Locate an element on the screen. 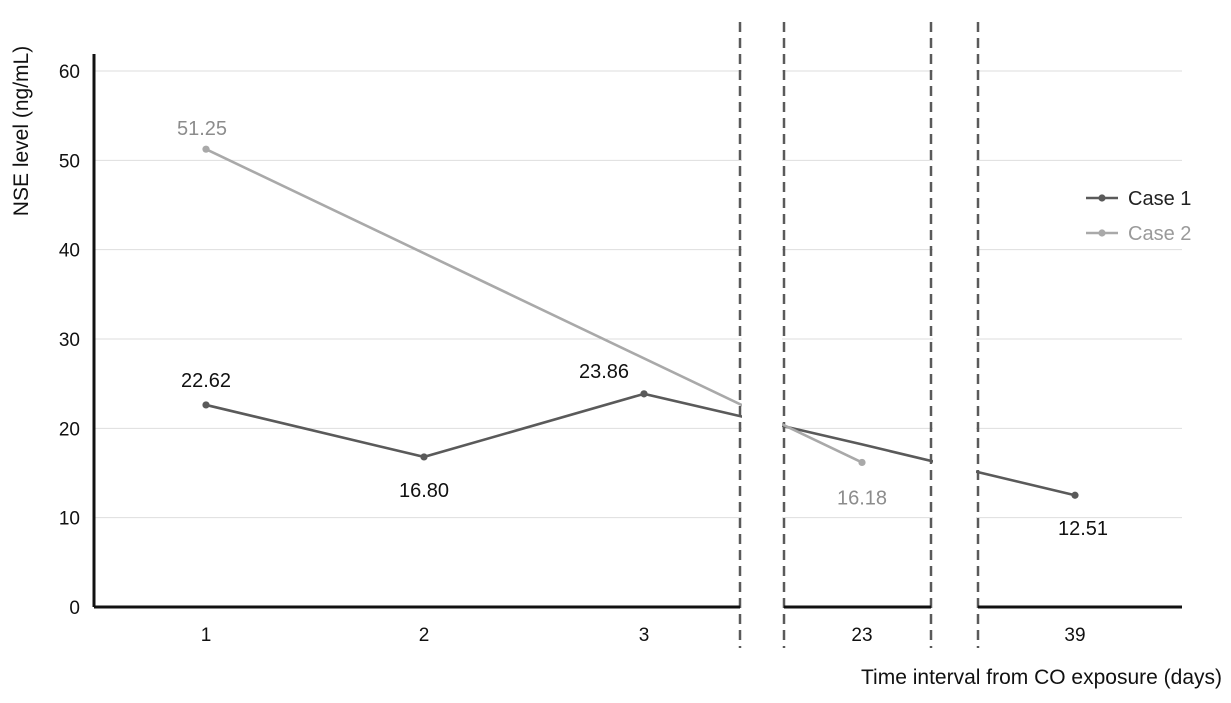 The width and height of the screenshot is (1231, 703). y-tick-label: 20 is located at coordinates (69, 429).